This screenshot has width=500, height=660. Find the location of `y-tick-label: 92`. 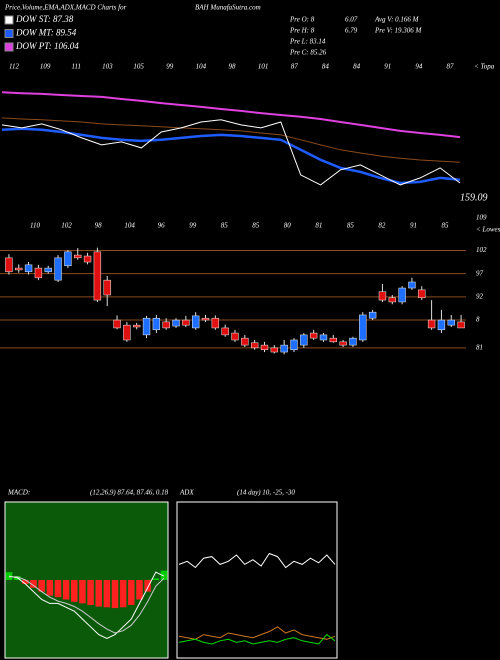

y-tick-label: 92 is located at coordinates (480, 296).